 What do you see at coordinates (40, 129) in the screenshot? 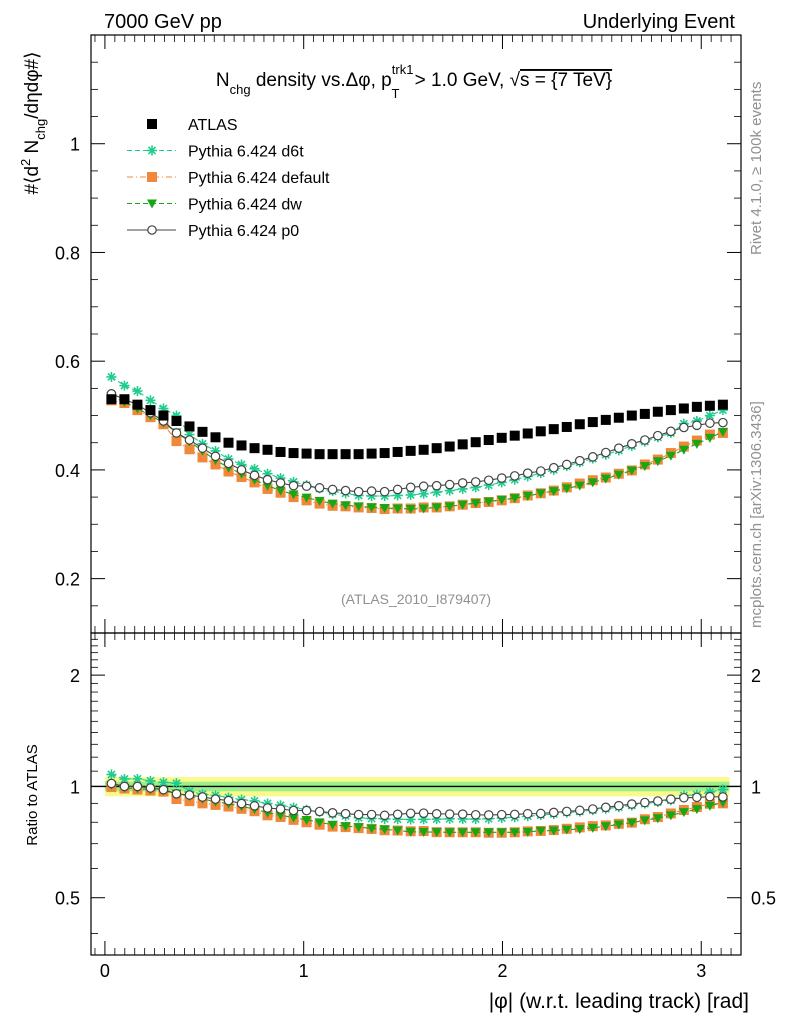
I see `ylabel-chg: chg` at bounding box center [40, 129].